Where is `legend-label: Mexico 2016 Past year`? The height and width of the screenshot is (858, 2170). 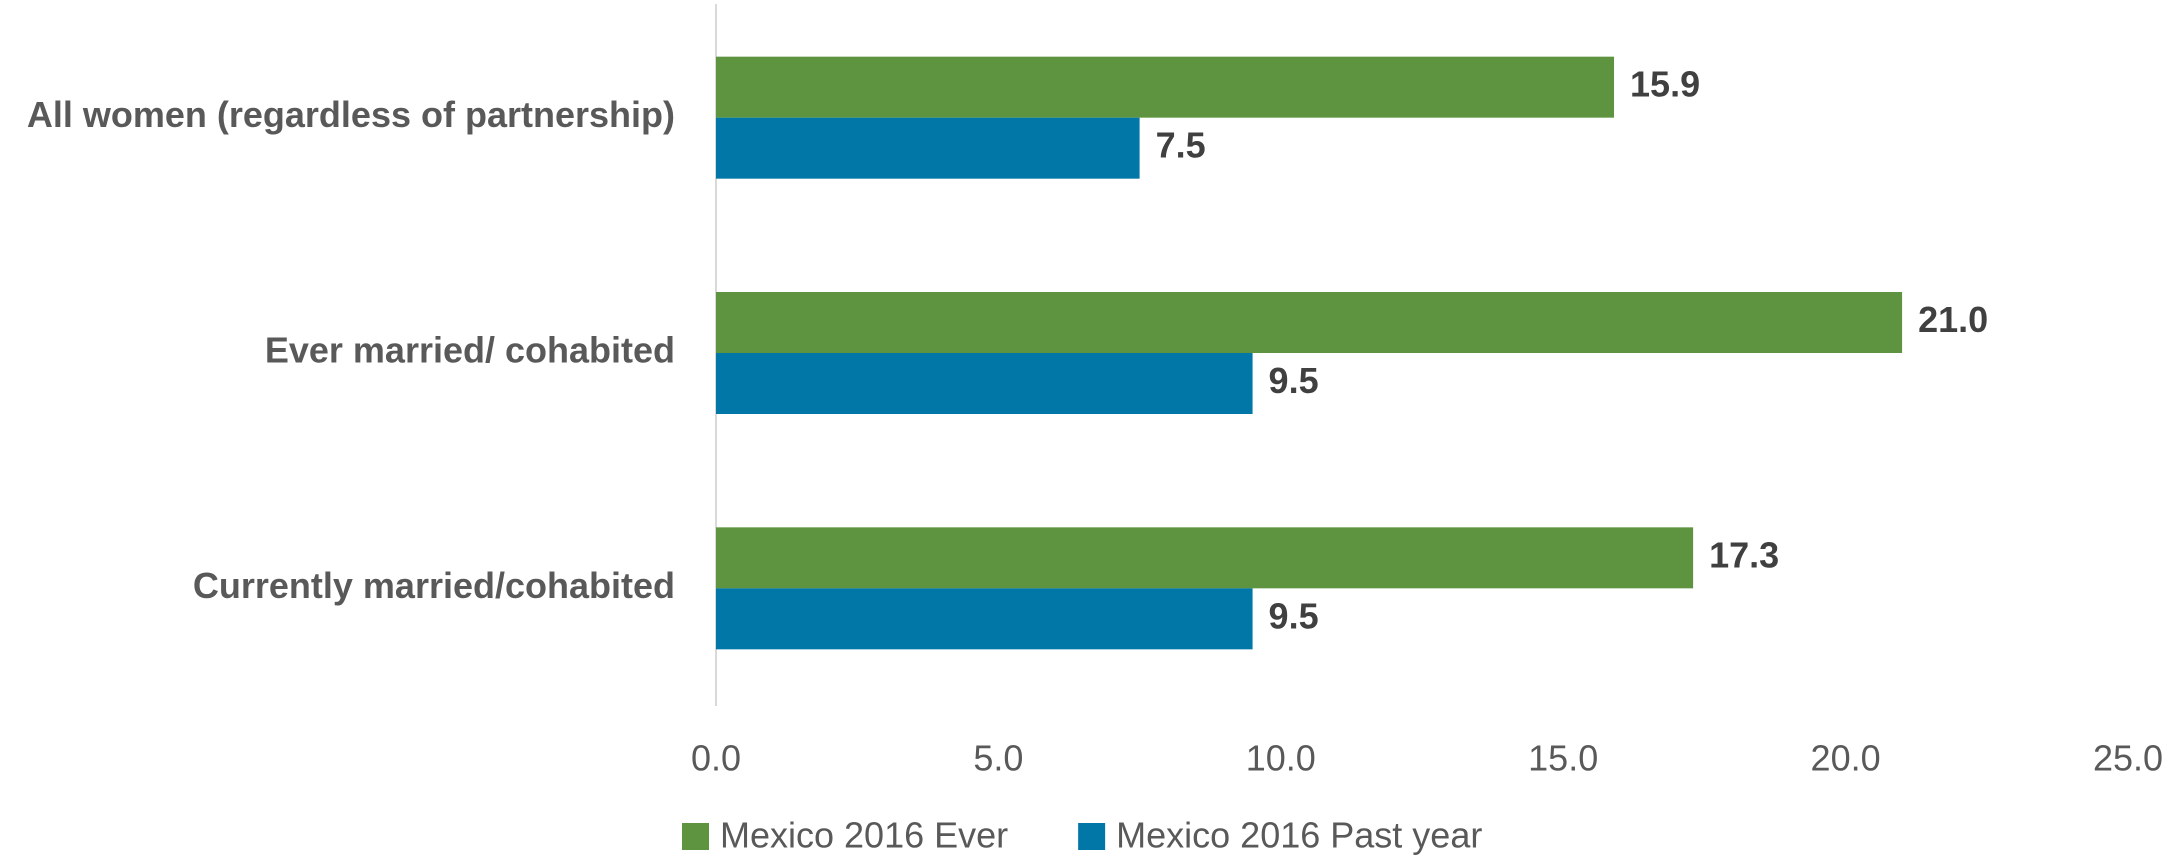
legend-label: Mexico 2016 Past year is located at coordinates (1299, 835).